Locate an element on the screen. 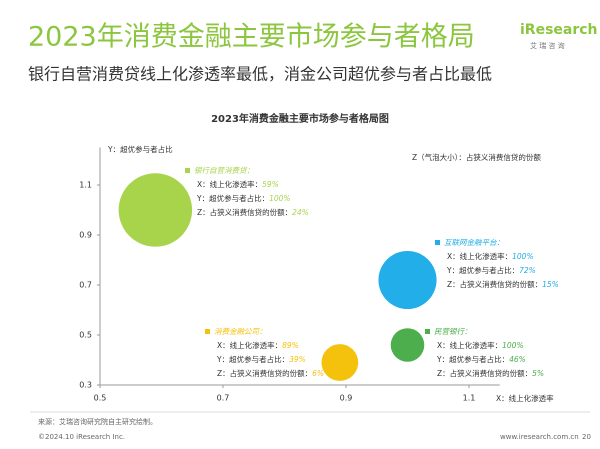 Image resolution: width=600 pixels, height=449 pixels. y-axis-label: Y：超优参与者占比 is located at coordinates (140, 149).